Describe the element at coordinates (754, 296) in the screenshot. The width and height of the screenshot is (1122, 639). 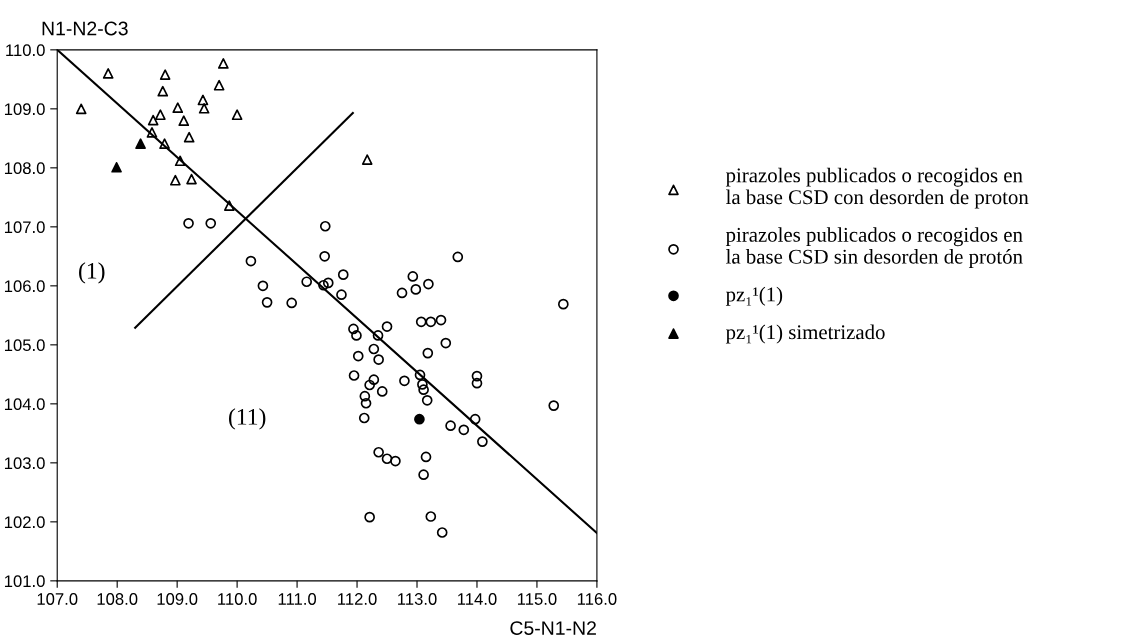
I see `legend-label: pz₁¹(1)` at that location.